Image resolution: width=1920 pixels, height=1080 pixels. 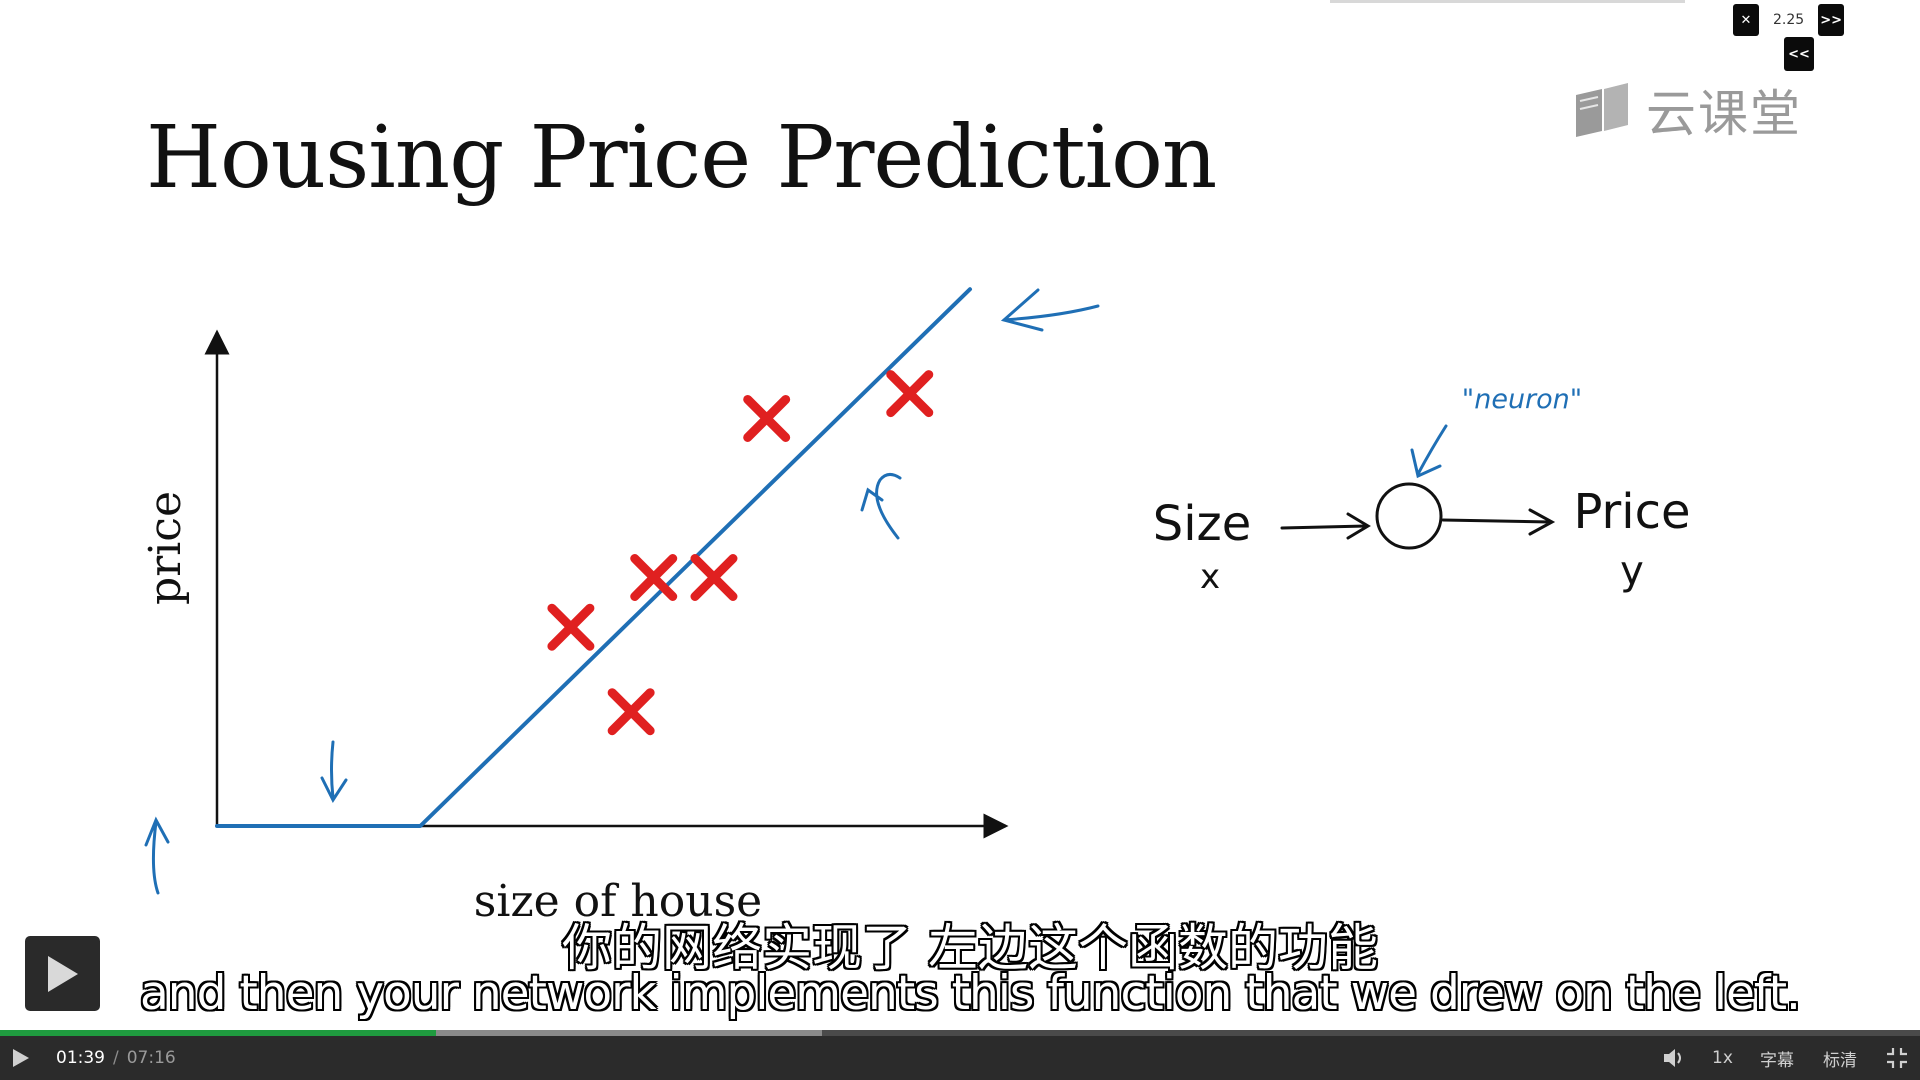 What do you see at coordinates (1507, 1) in the screenshot?
I see `top-edge-divider` at bounding box center [1507, 1].